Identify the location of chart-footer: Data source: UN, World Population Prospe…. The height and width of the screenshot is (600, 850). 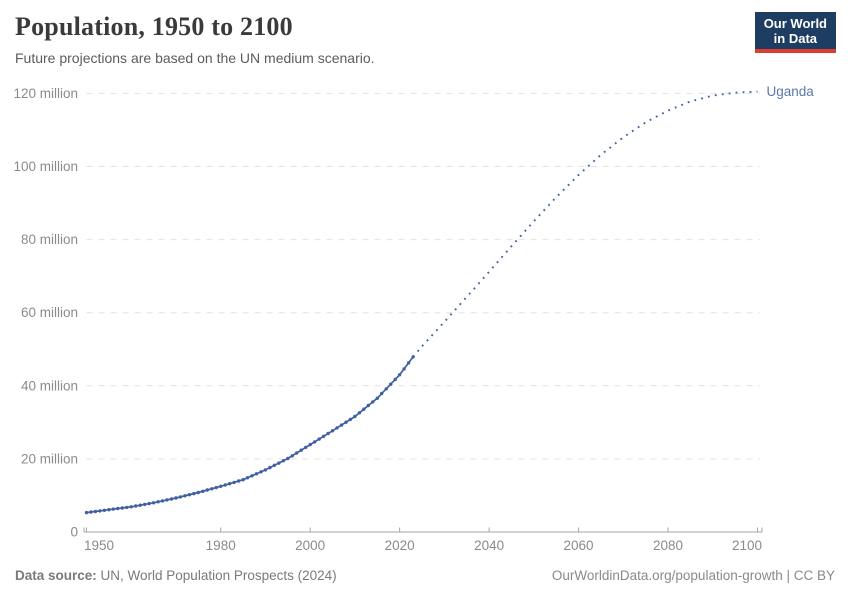
(425, 575).